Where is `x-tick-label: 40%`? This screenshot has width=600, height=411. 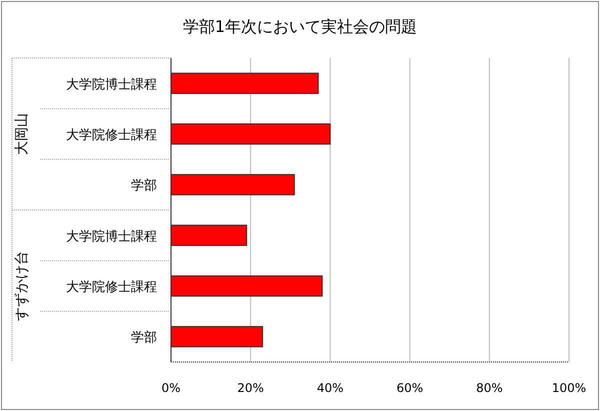 x-tick-label: 40% is located at coordinates (330, 388).